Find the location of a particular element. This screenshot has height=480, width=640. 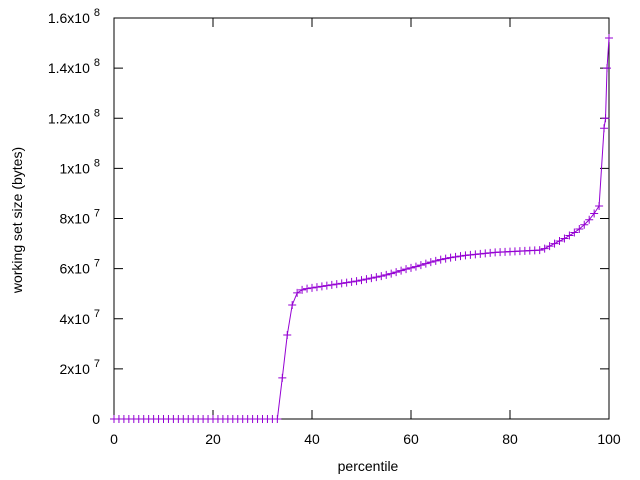

x-tick-label: 60 is located at coordinates (411, 439).